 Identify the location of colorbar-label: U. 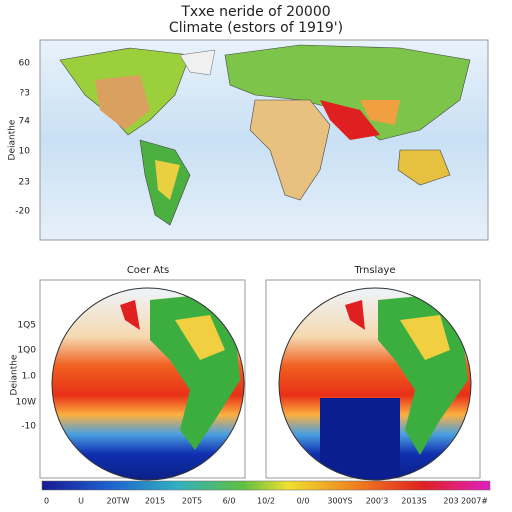
(81, 501).